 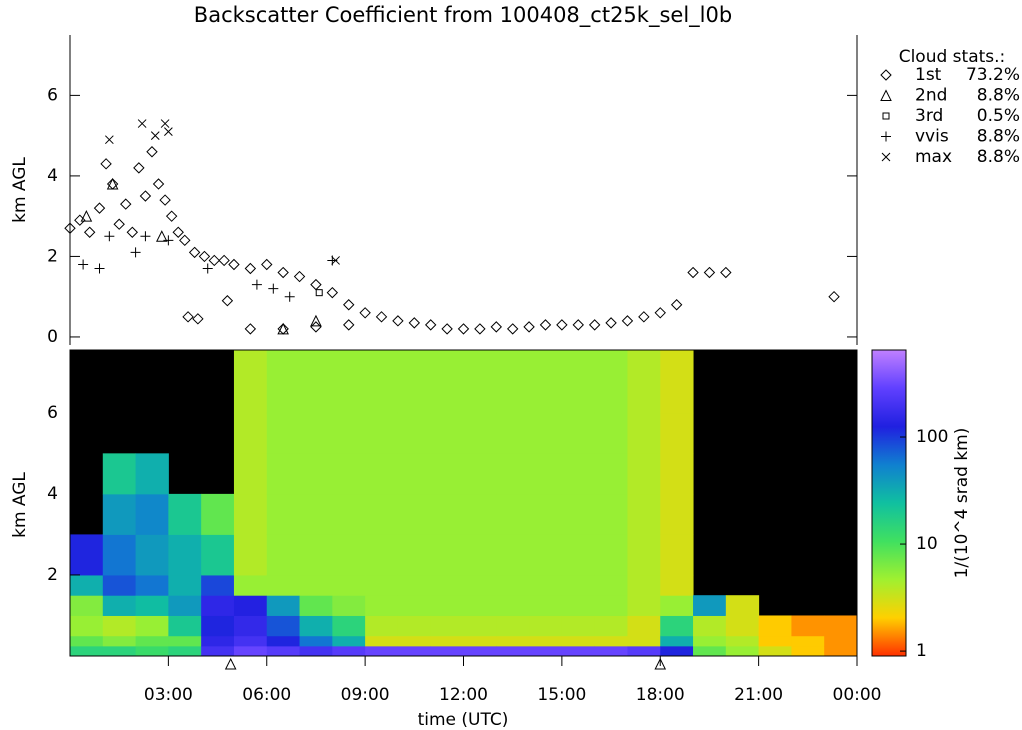 What do you see at coordinates (962, 503) in the screenshot?
I see `colorbar-label: 1/(10^4 srad km)` at bounding box center [962, 503].